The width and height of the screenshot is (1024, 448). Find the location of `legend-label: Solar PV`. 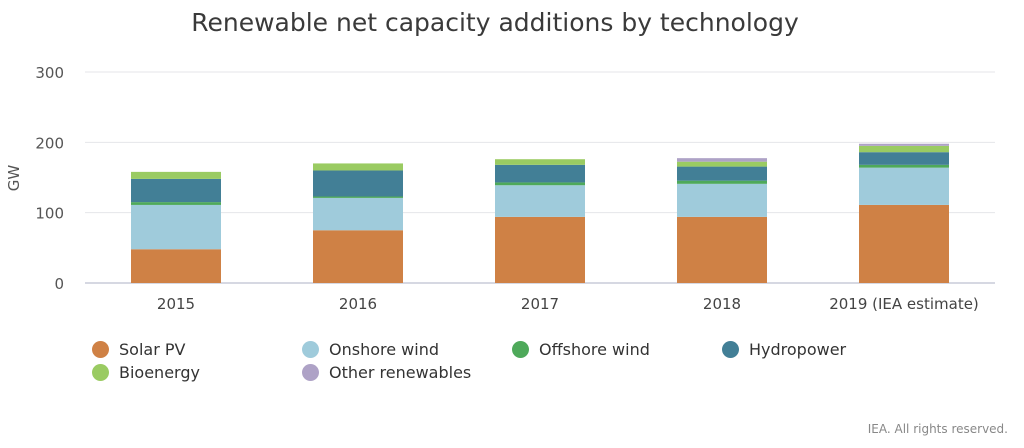

legend-label: Solar PV is located at coordinates (152, 349).